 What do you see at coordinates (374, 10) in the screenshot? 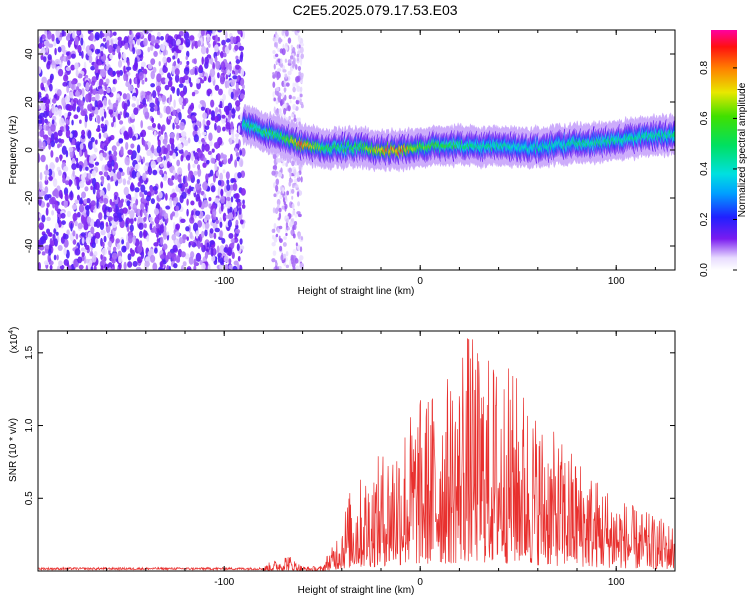
I see `chart-title: C2E5.2025.079.17.53.E03` at bounding box center [374, 10].